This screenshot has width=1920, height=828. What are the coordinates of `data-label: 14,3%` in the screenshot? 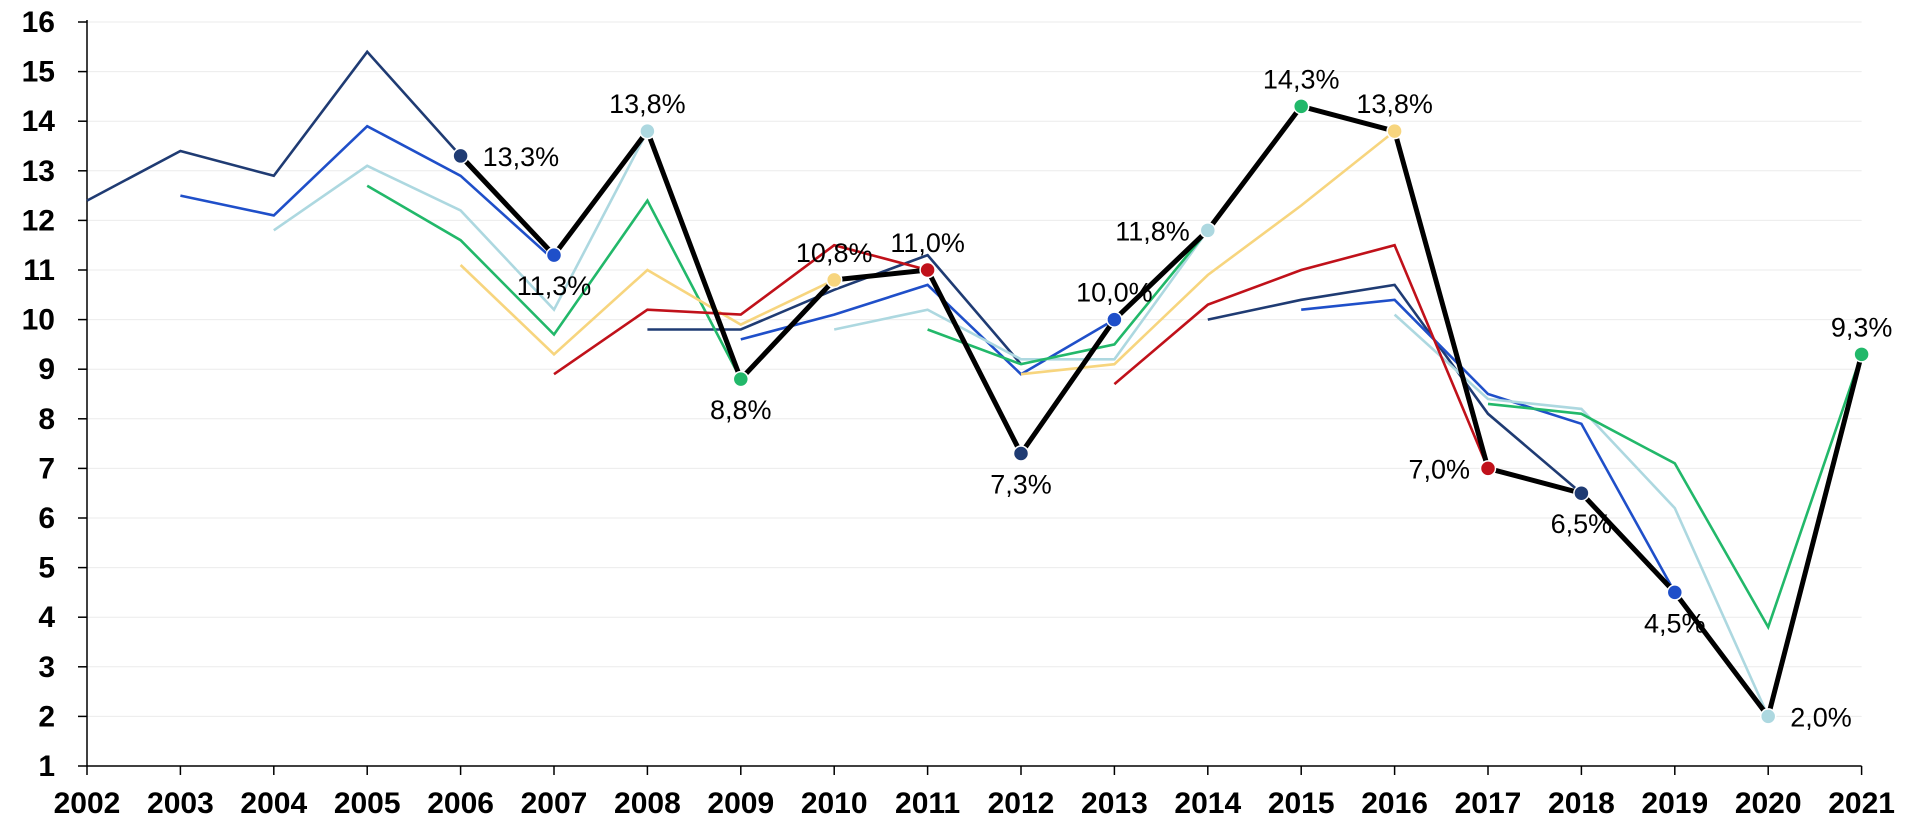 It's located at (1301, 79).